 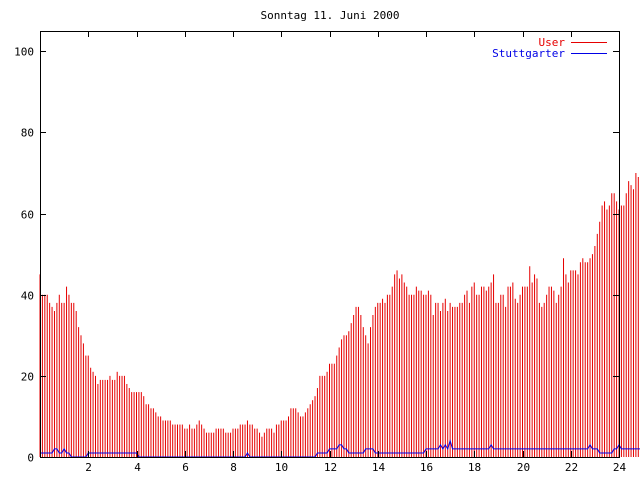 I want to click on chart-title: Sonntag 11. Juni 2000, so click(x=329, y=15).